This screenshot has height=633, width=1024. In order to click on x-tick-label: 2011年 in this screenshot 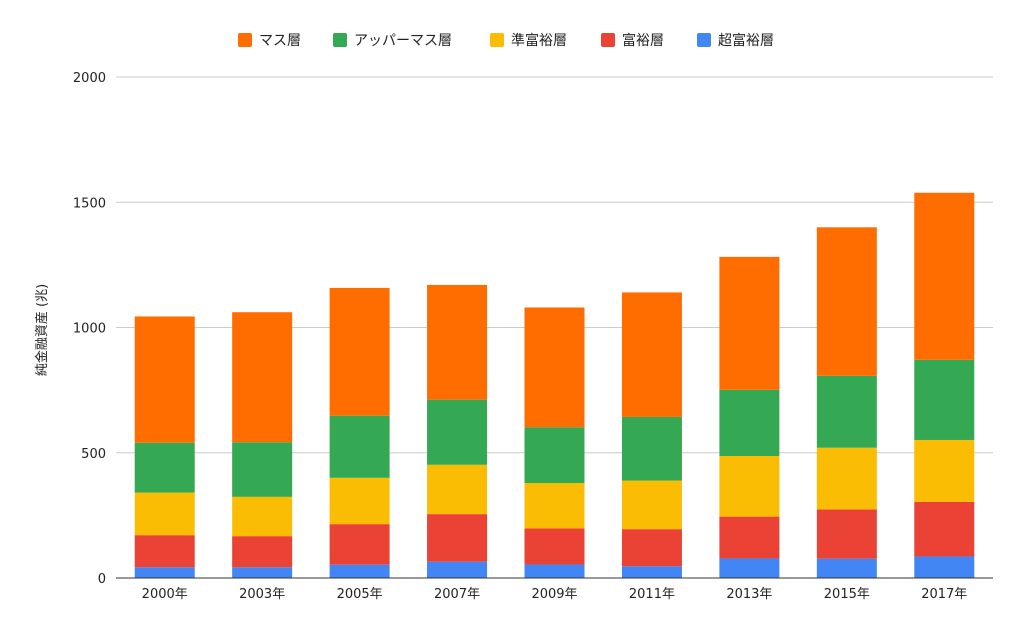, I will do `click(652, 594)`.